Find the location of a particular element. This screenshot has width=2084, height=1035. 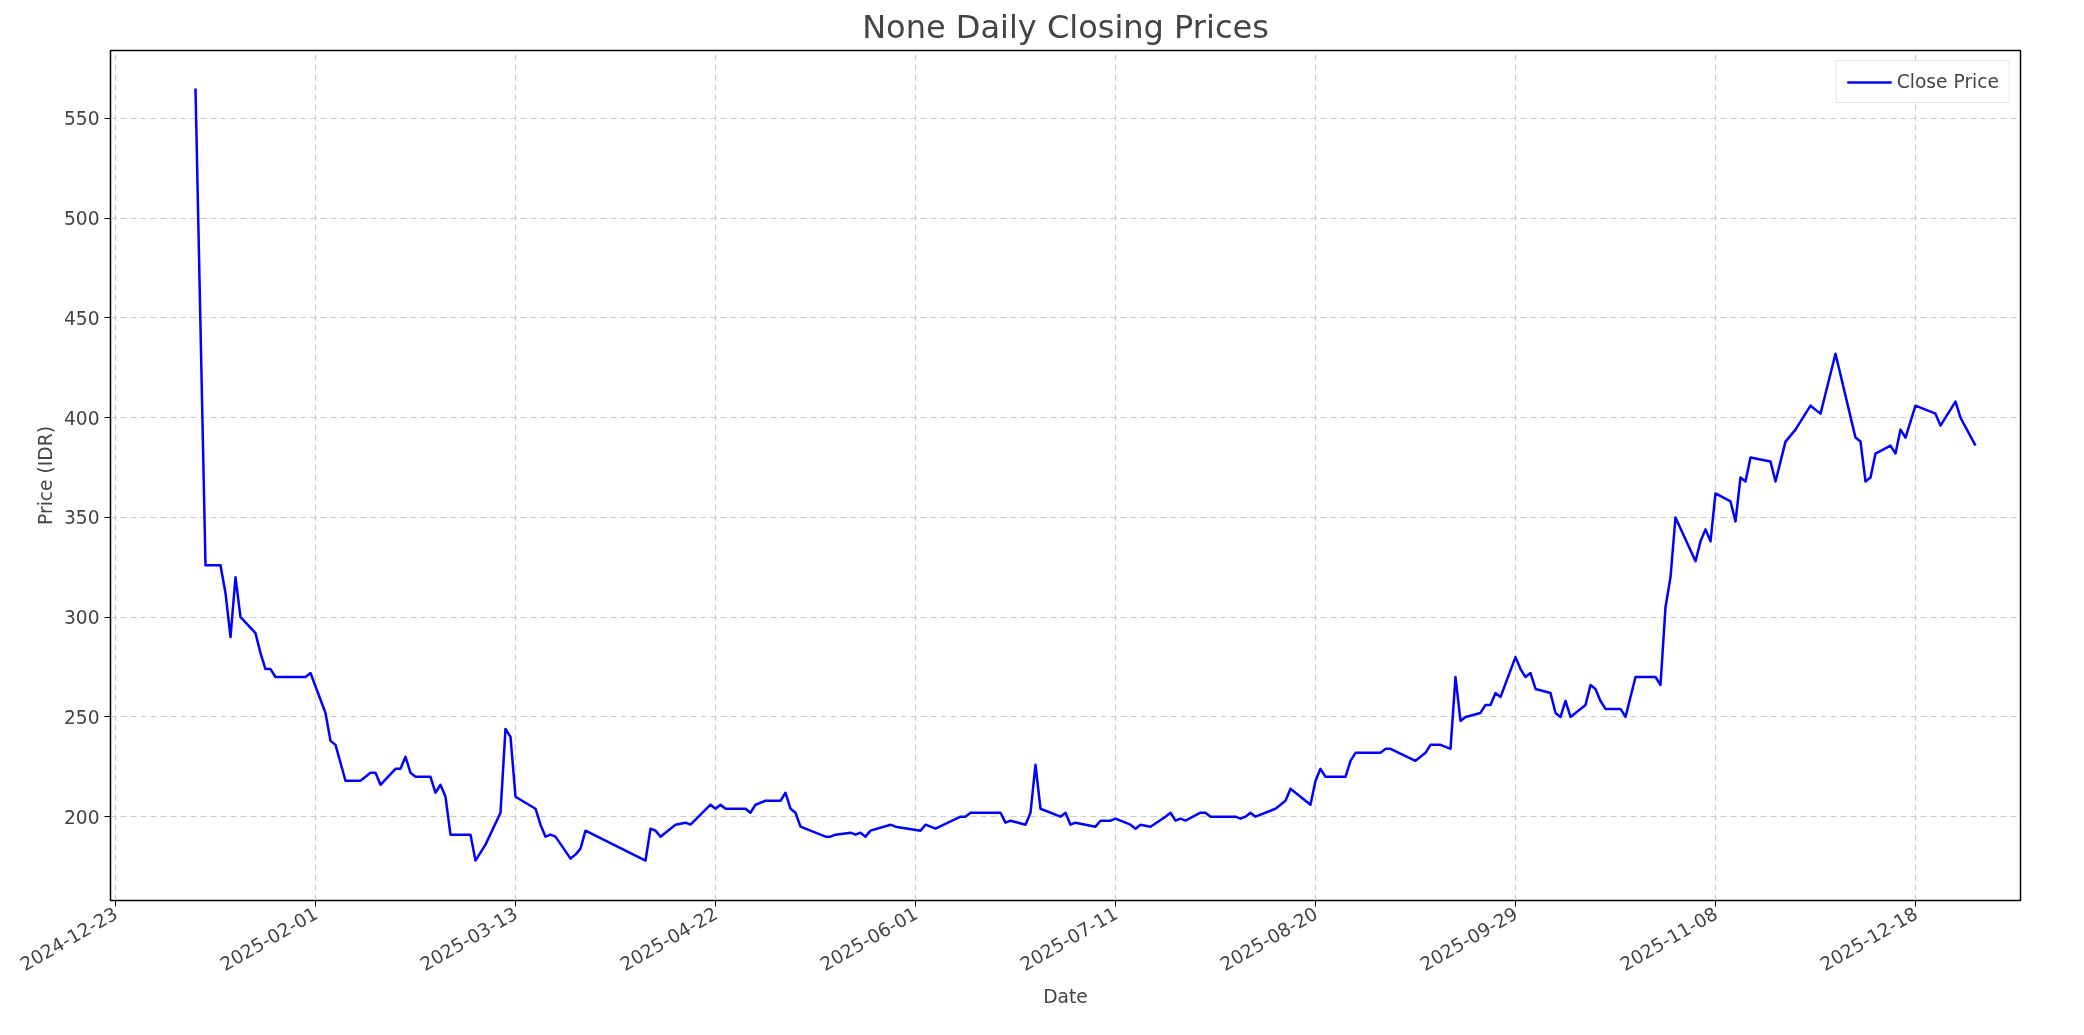

x-axis-title: Date is located at coordinates (1065, 996).